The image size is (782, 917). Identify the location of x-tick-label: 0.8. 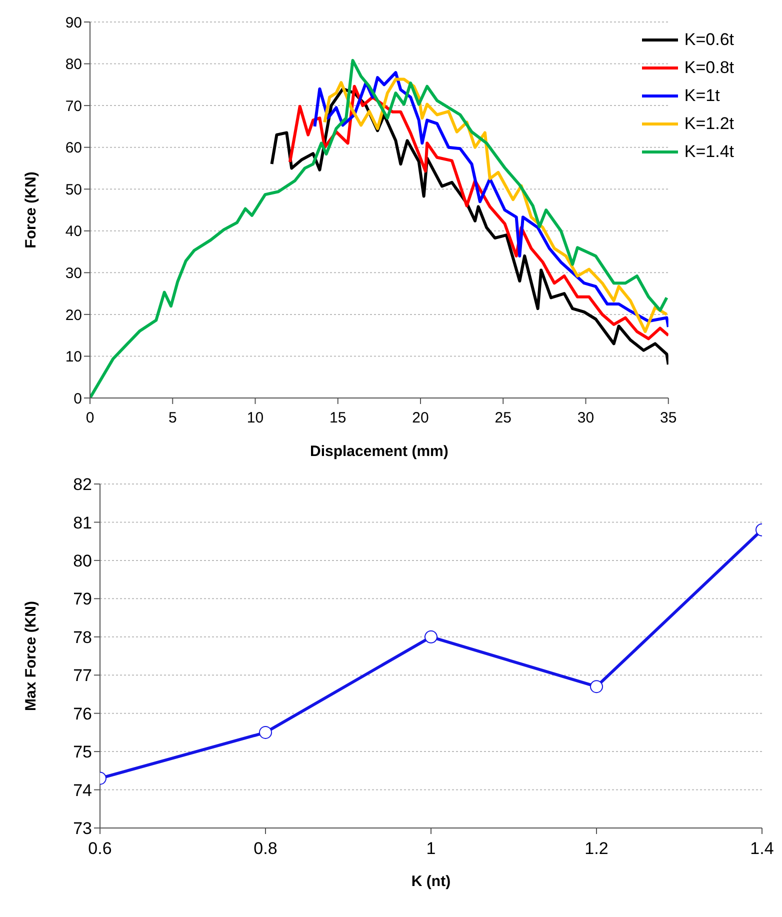
(266, 848).